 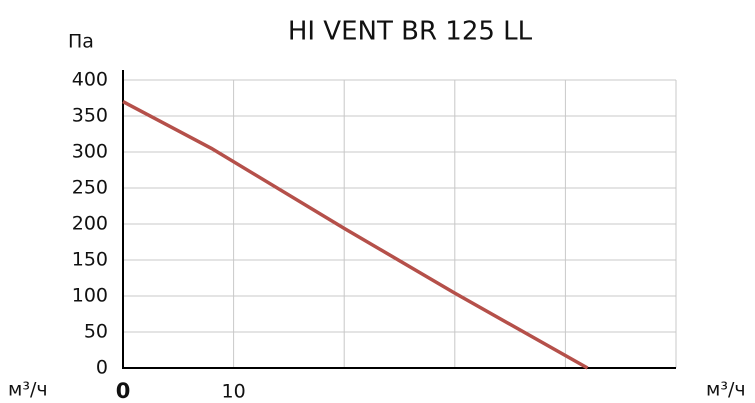 I want to click on x-tick-label: 0, so click(x=123, y=391).